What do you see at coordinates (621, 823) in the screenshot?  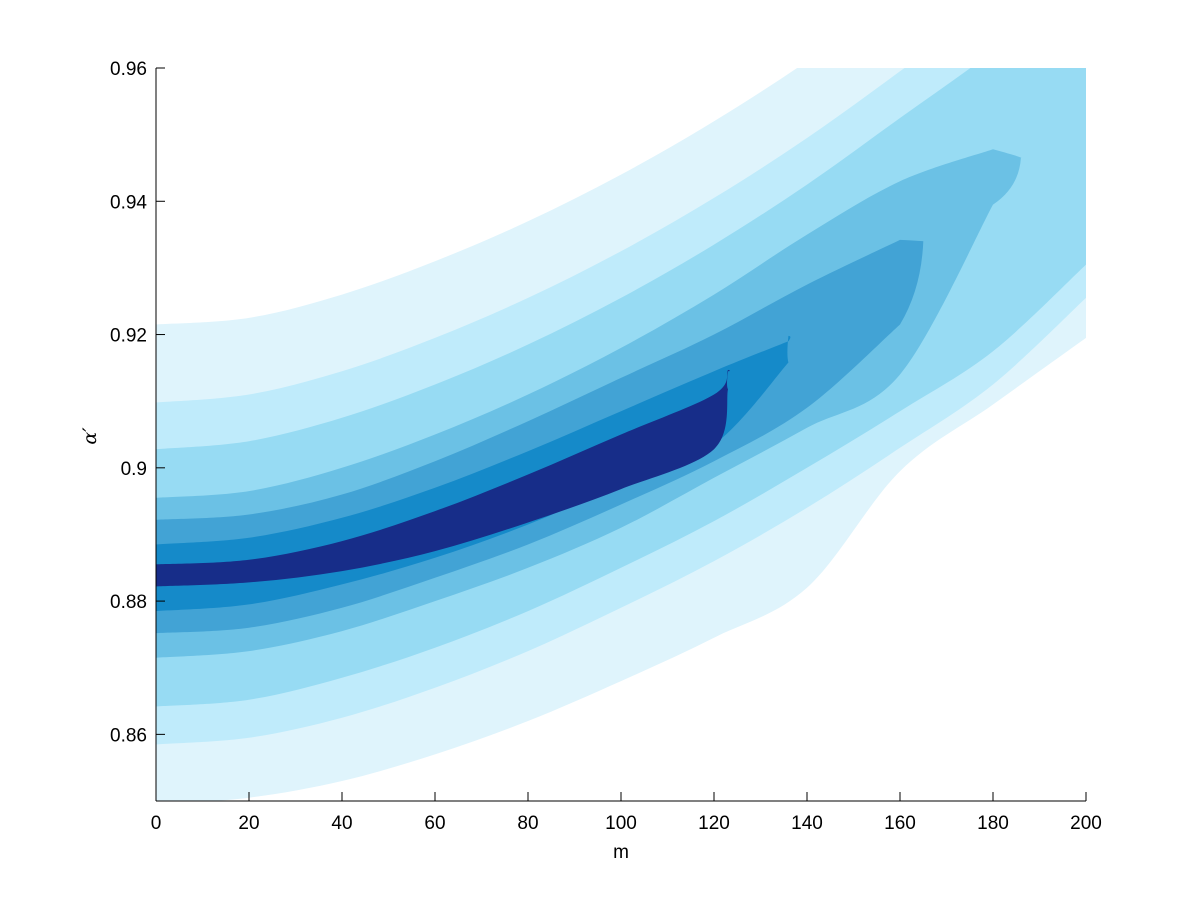 I see `x-tick-label: 100` at bounding box center [621, 823].